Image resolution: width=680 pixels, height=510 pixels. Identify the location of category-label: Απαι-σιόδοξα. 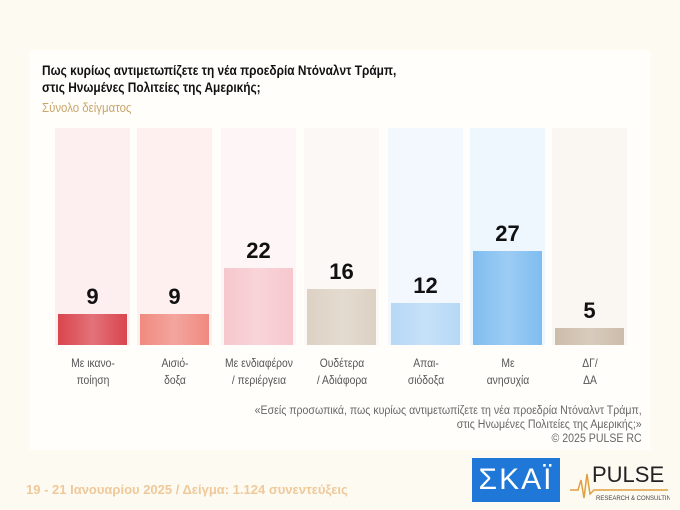
(425, 371).